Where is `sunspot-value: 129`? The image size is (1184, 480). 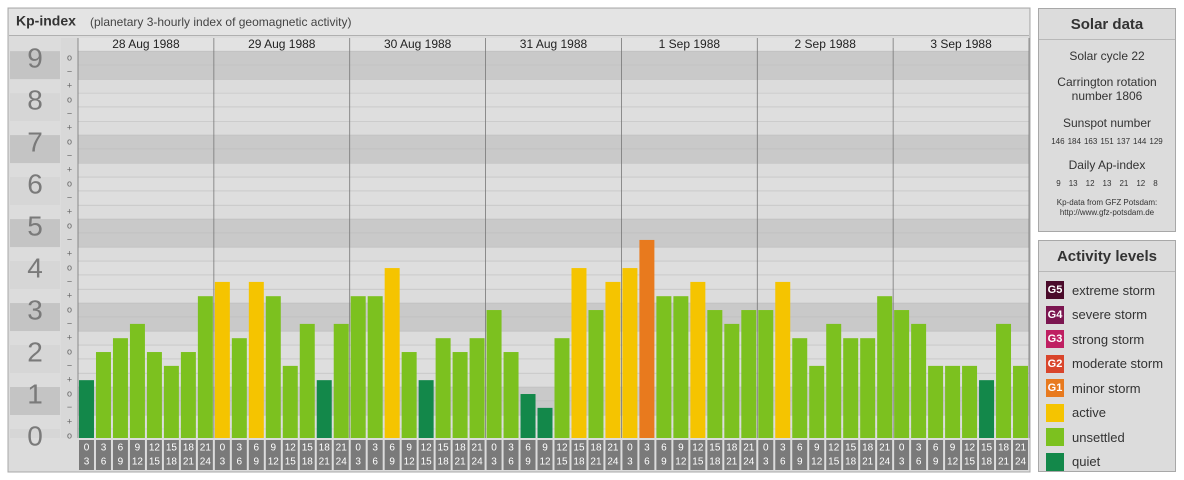 sunspot-value: 129 is located at coordinates (1156, 141).